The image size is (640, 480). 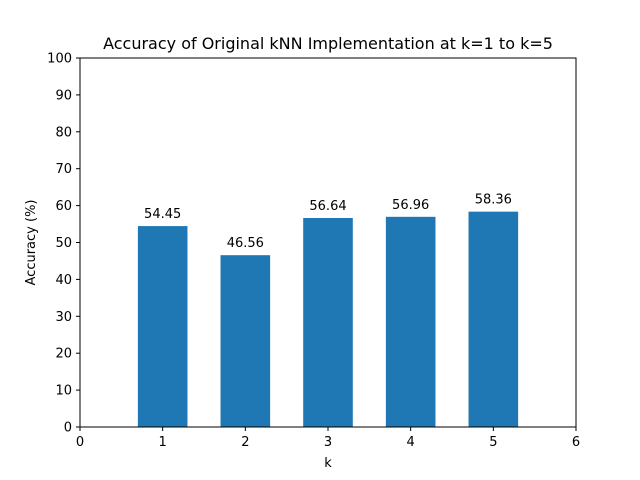 I want to click on x-axis: 0 1 2 3 4 5 6, so click(x=328, y=438).